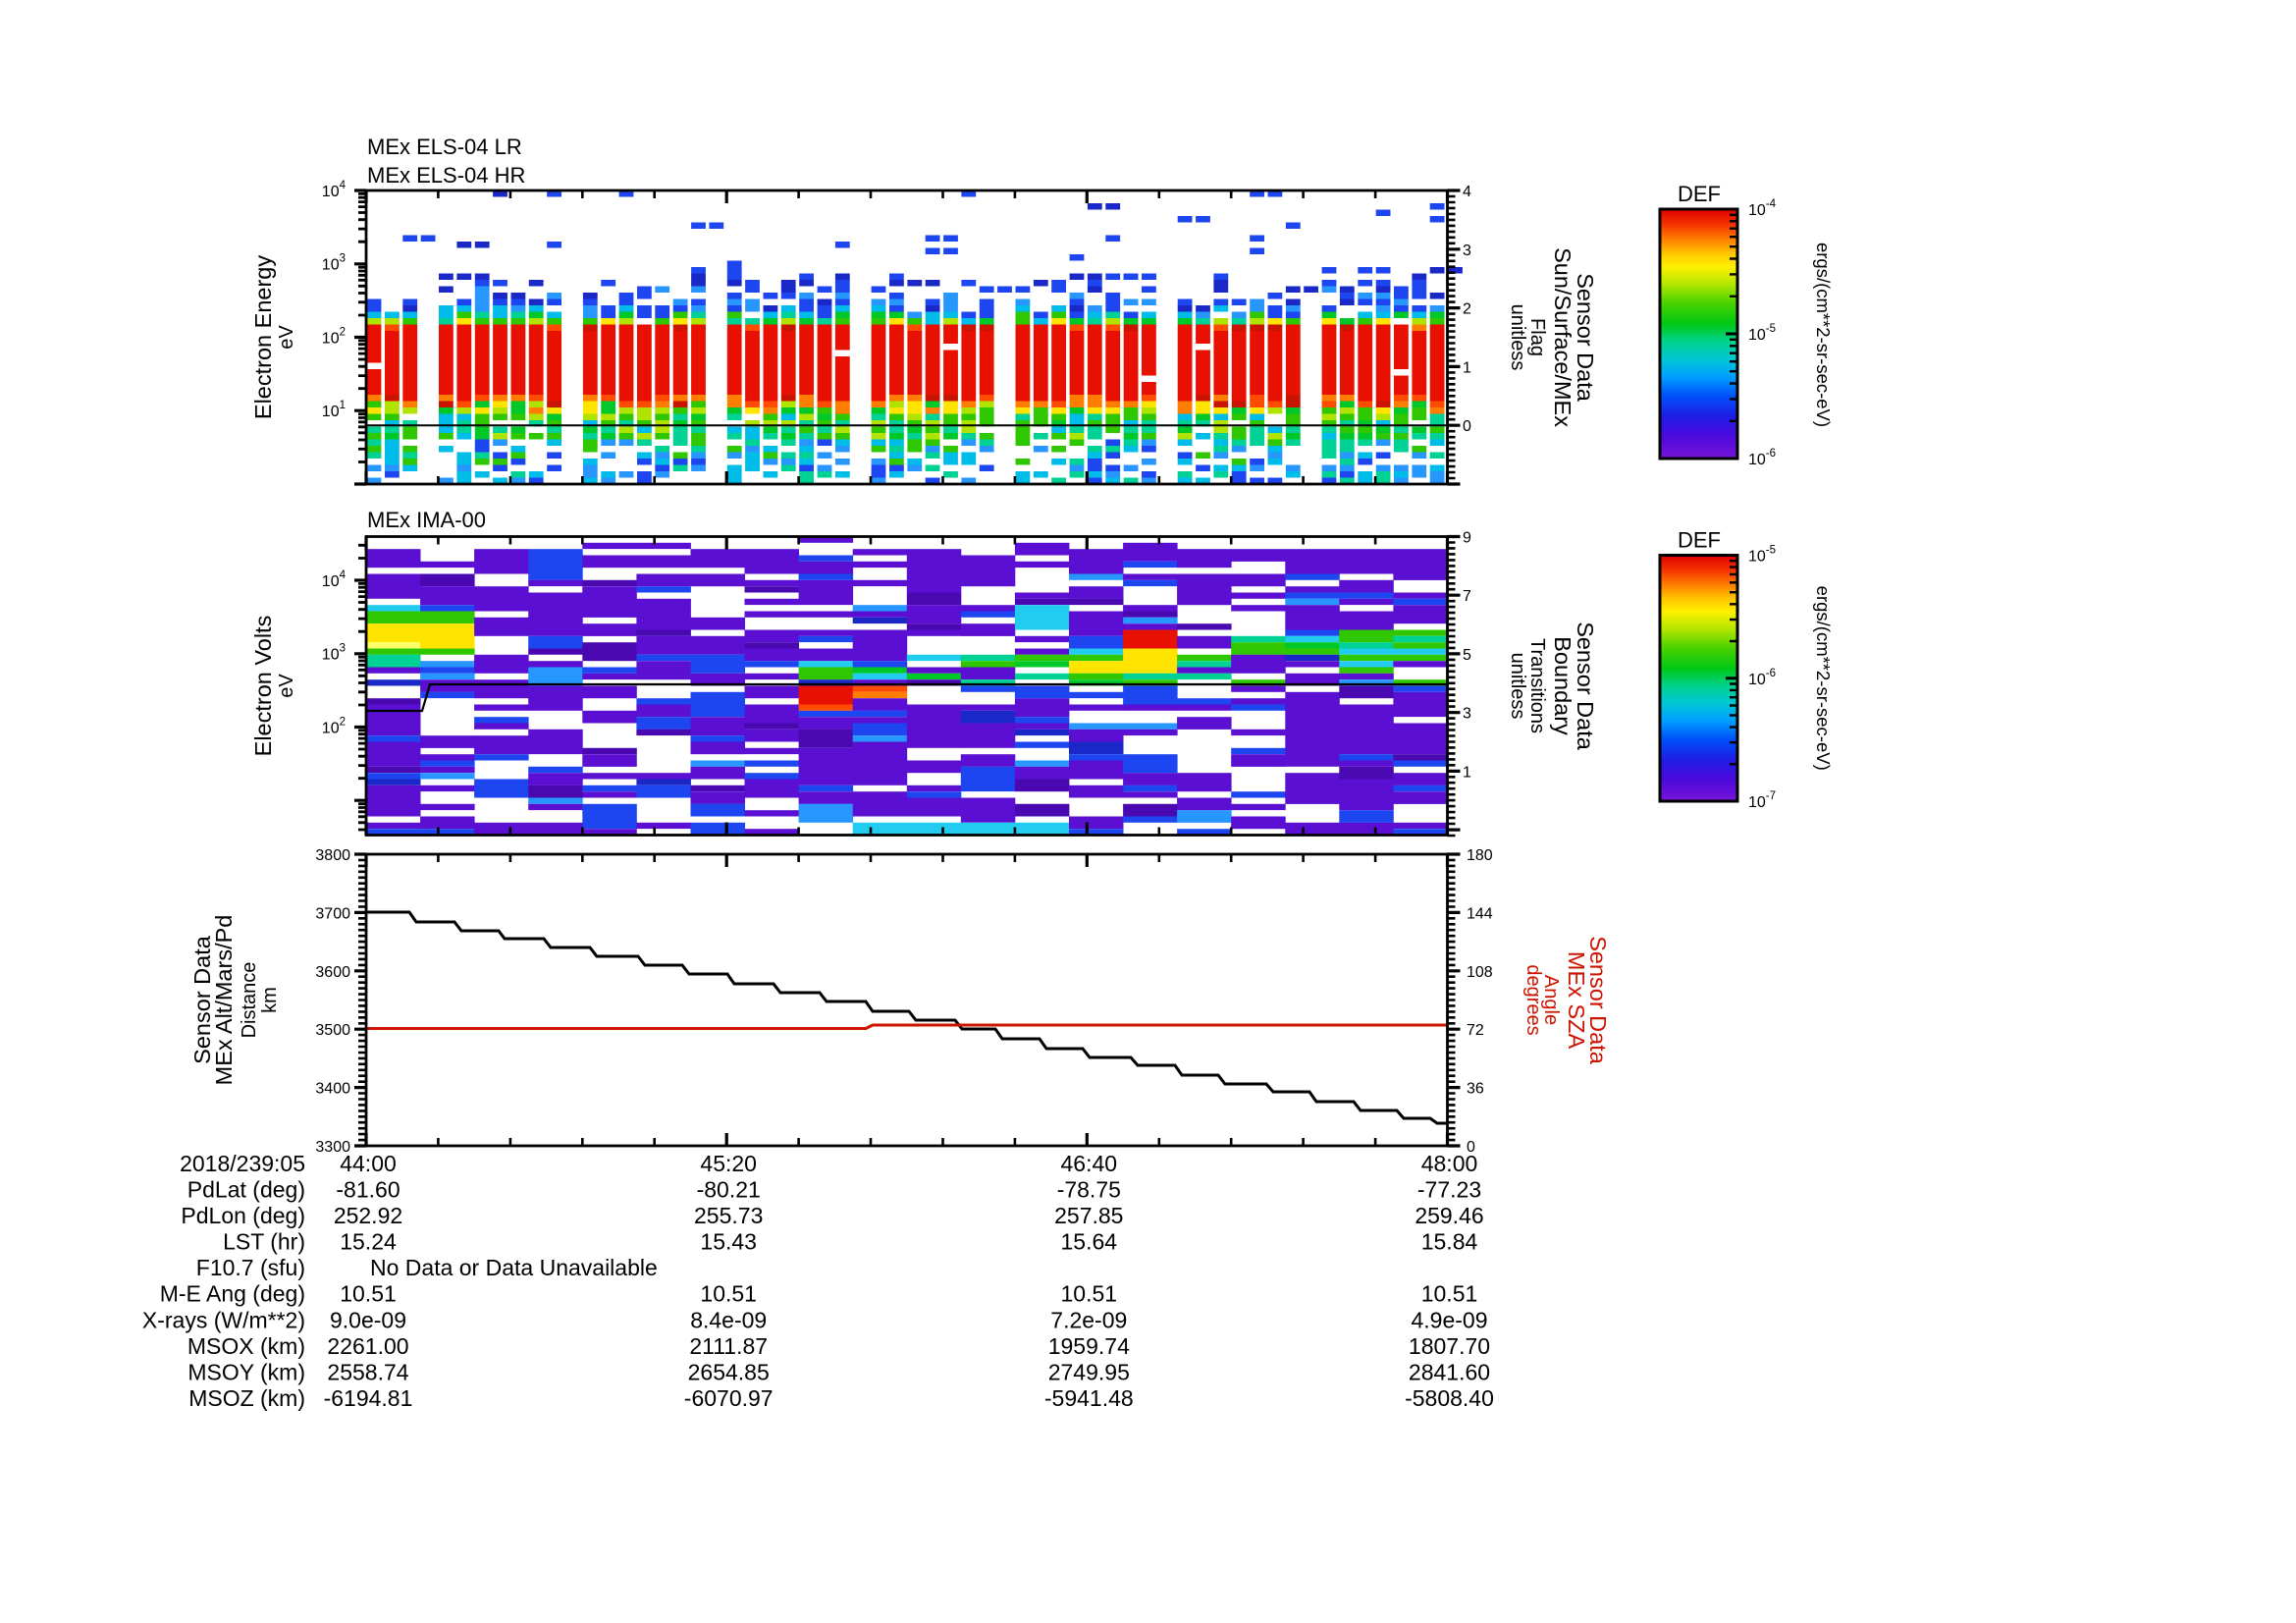  I want to click on svg-text: 2841.60, so click(1449, 1372).